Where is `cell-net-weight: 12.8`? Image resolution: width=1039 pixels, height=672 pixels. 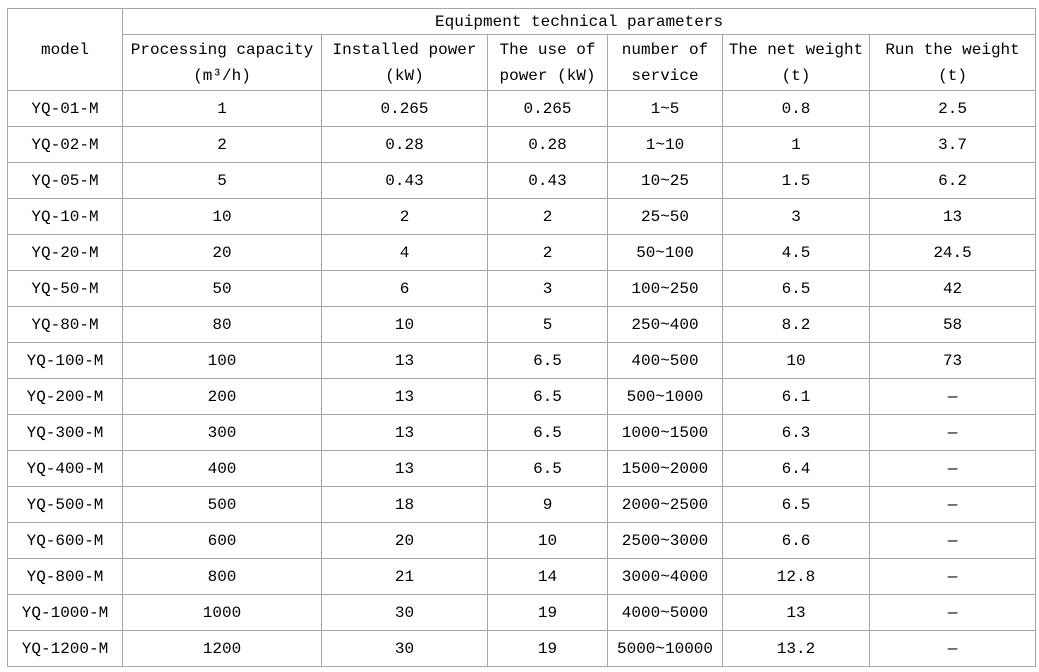
cell-net-weight: 12.8 is located at coordinates (796, 576).